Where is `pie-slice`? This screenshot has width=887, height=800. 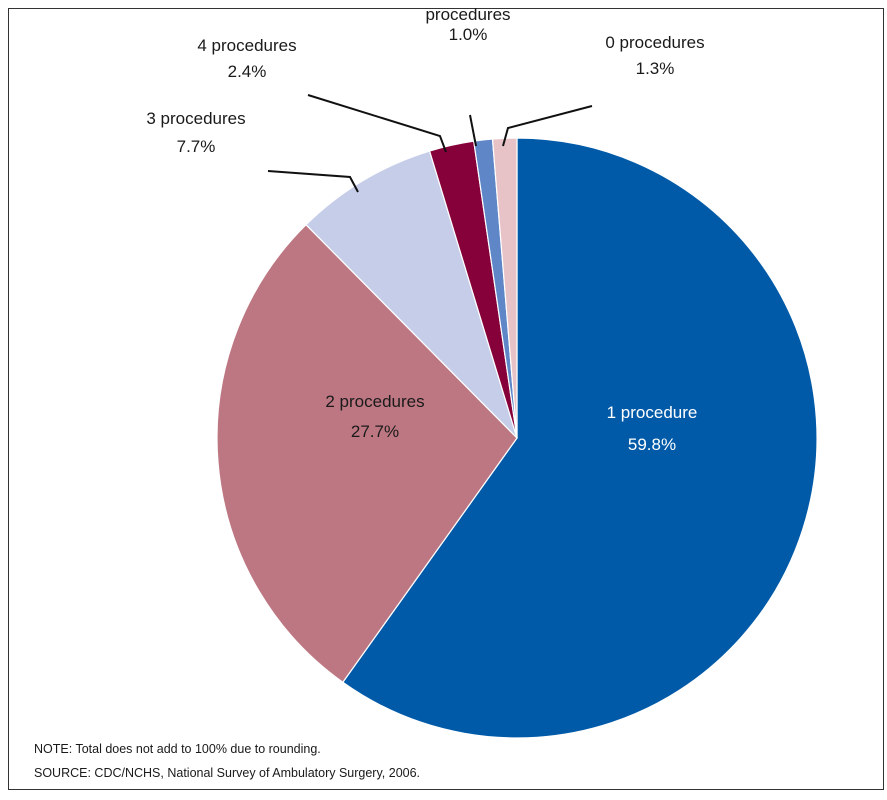
pie-slice is located at coordinates (411, 294).